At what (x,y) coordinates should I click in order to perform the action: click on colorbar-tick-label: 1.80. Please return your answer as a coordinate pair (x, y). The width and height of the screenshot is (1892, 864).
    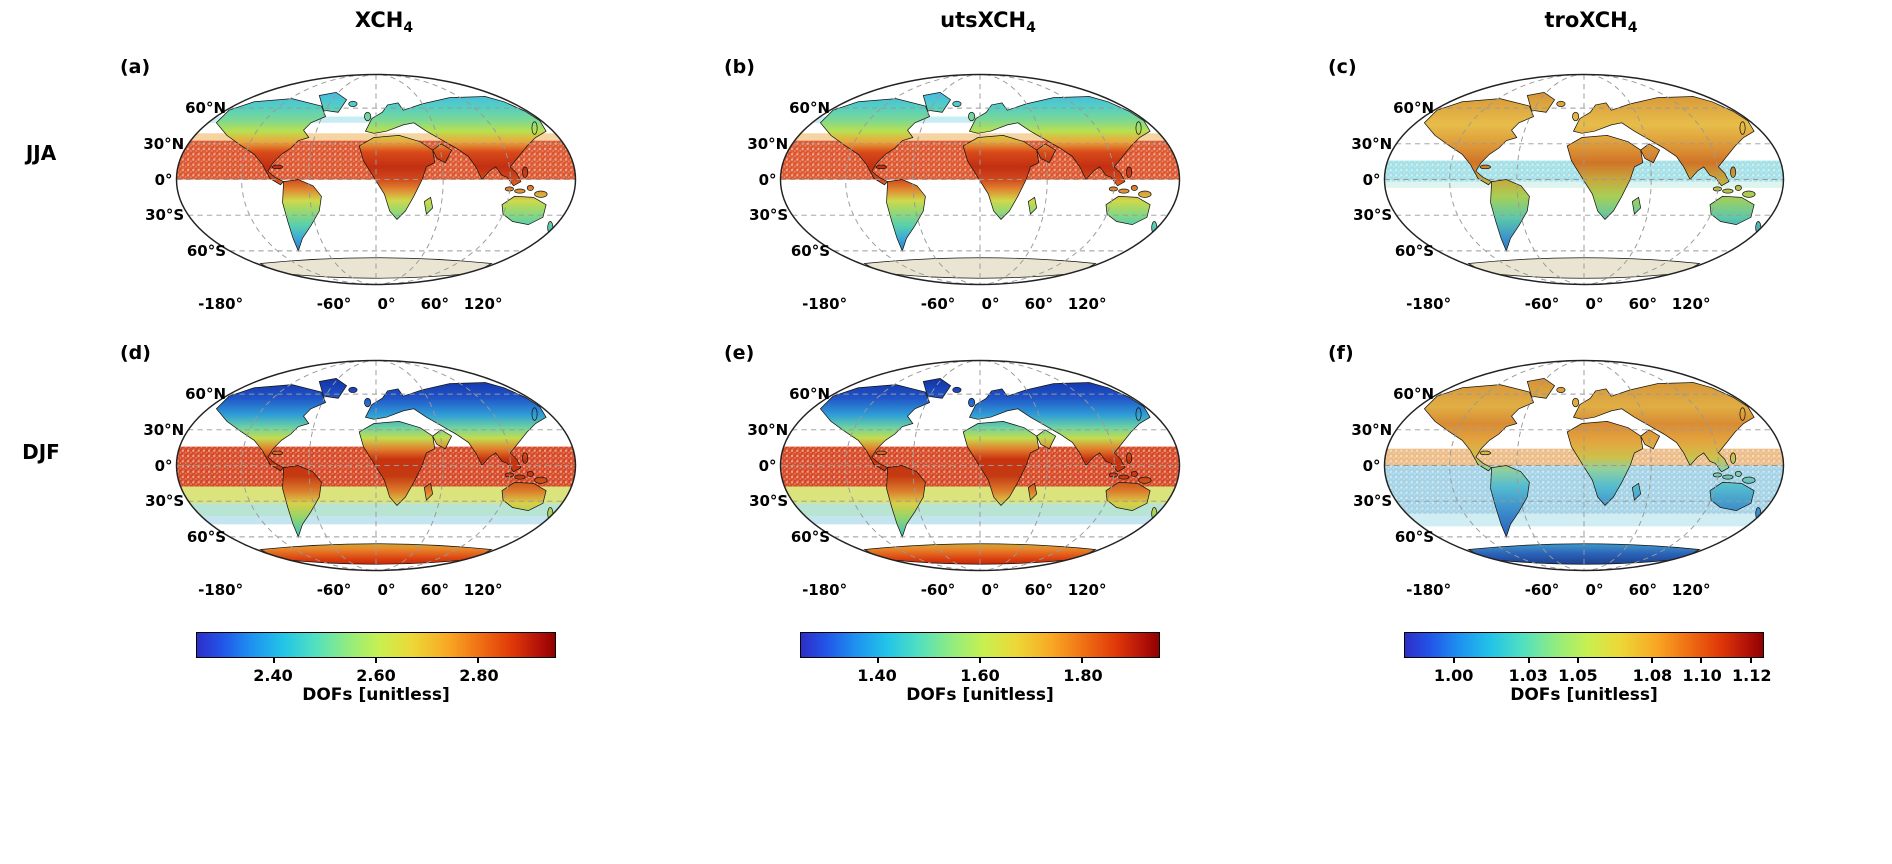
    Looking at the image, I should click on (1083, 675).